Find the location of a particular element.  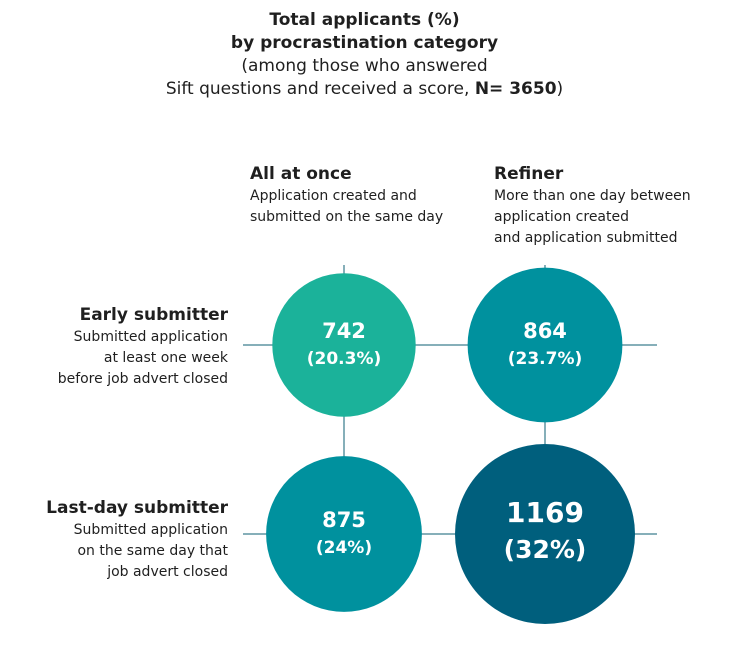

bubble-count-label: 875 is located at coordinates (344, 520).